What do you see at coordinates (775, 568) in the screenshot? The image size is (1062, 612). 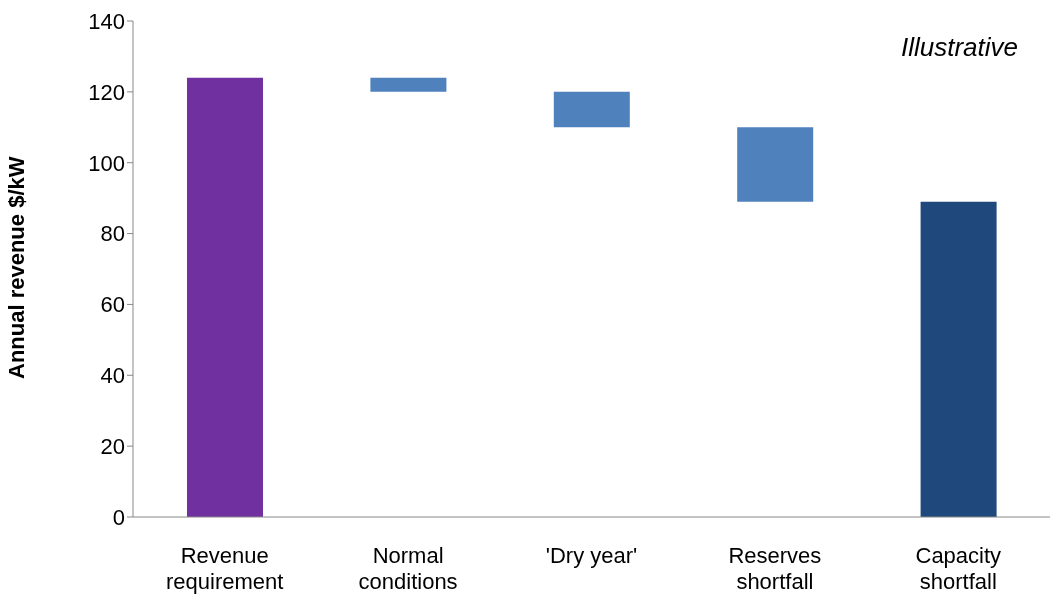 I see `x-tick-label: Reserves shortfall` at bounding box center [775, 568].